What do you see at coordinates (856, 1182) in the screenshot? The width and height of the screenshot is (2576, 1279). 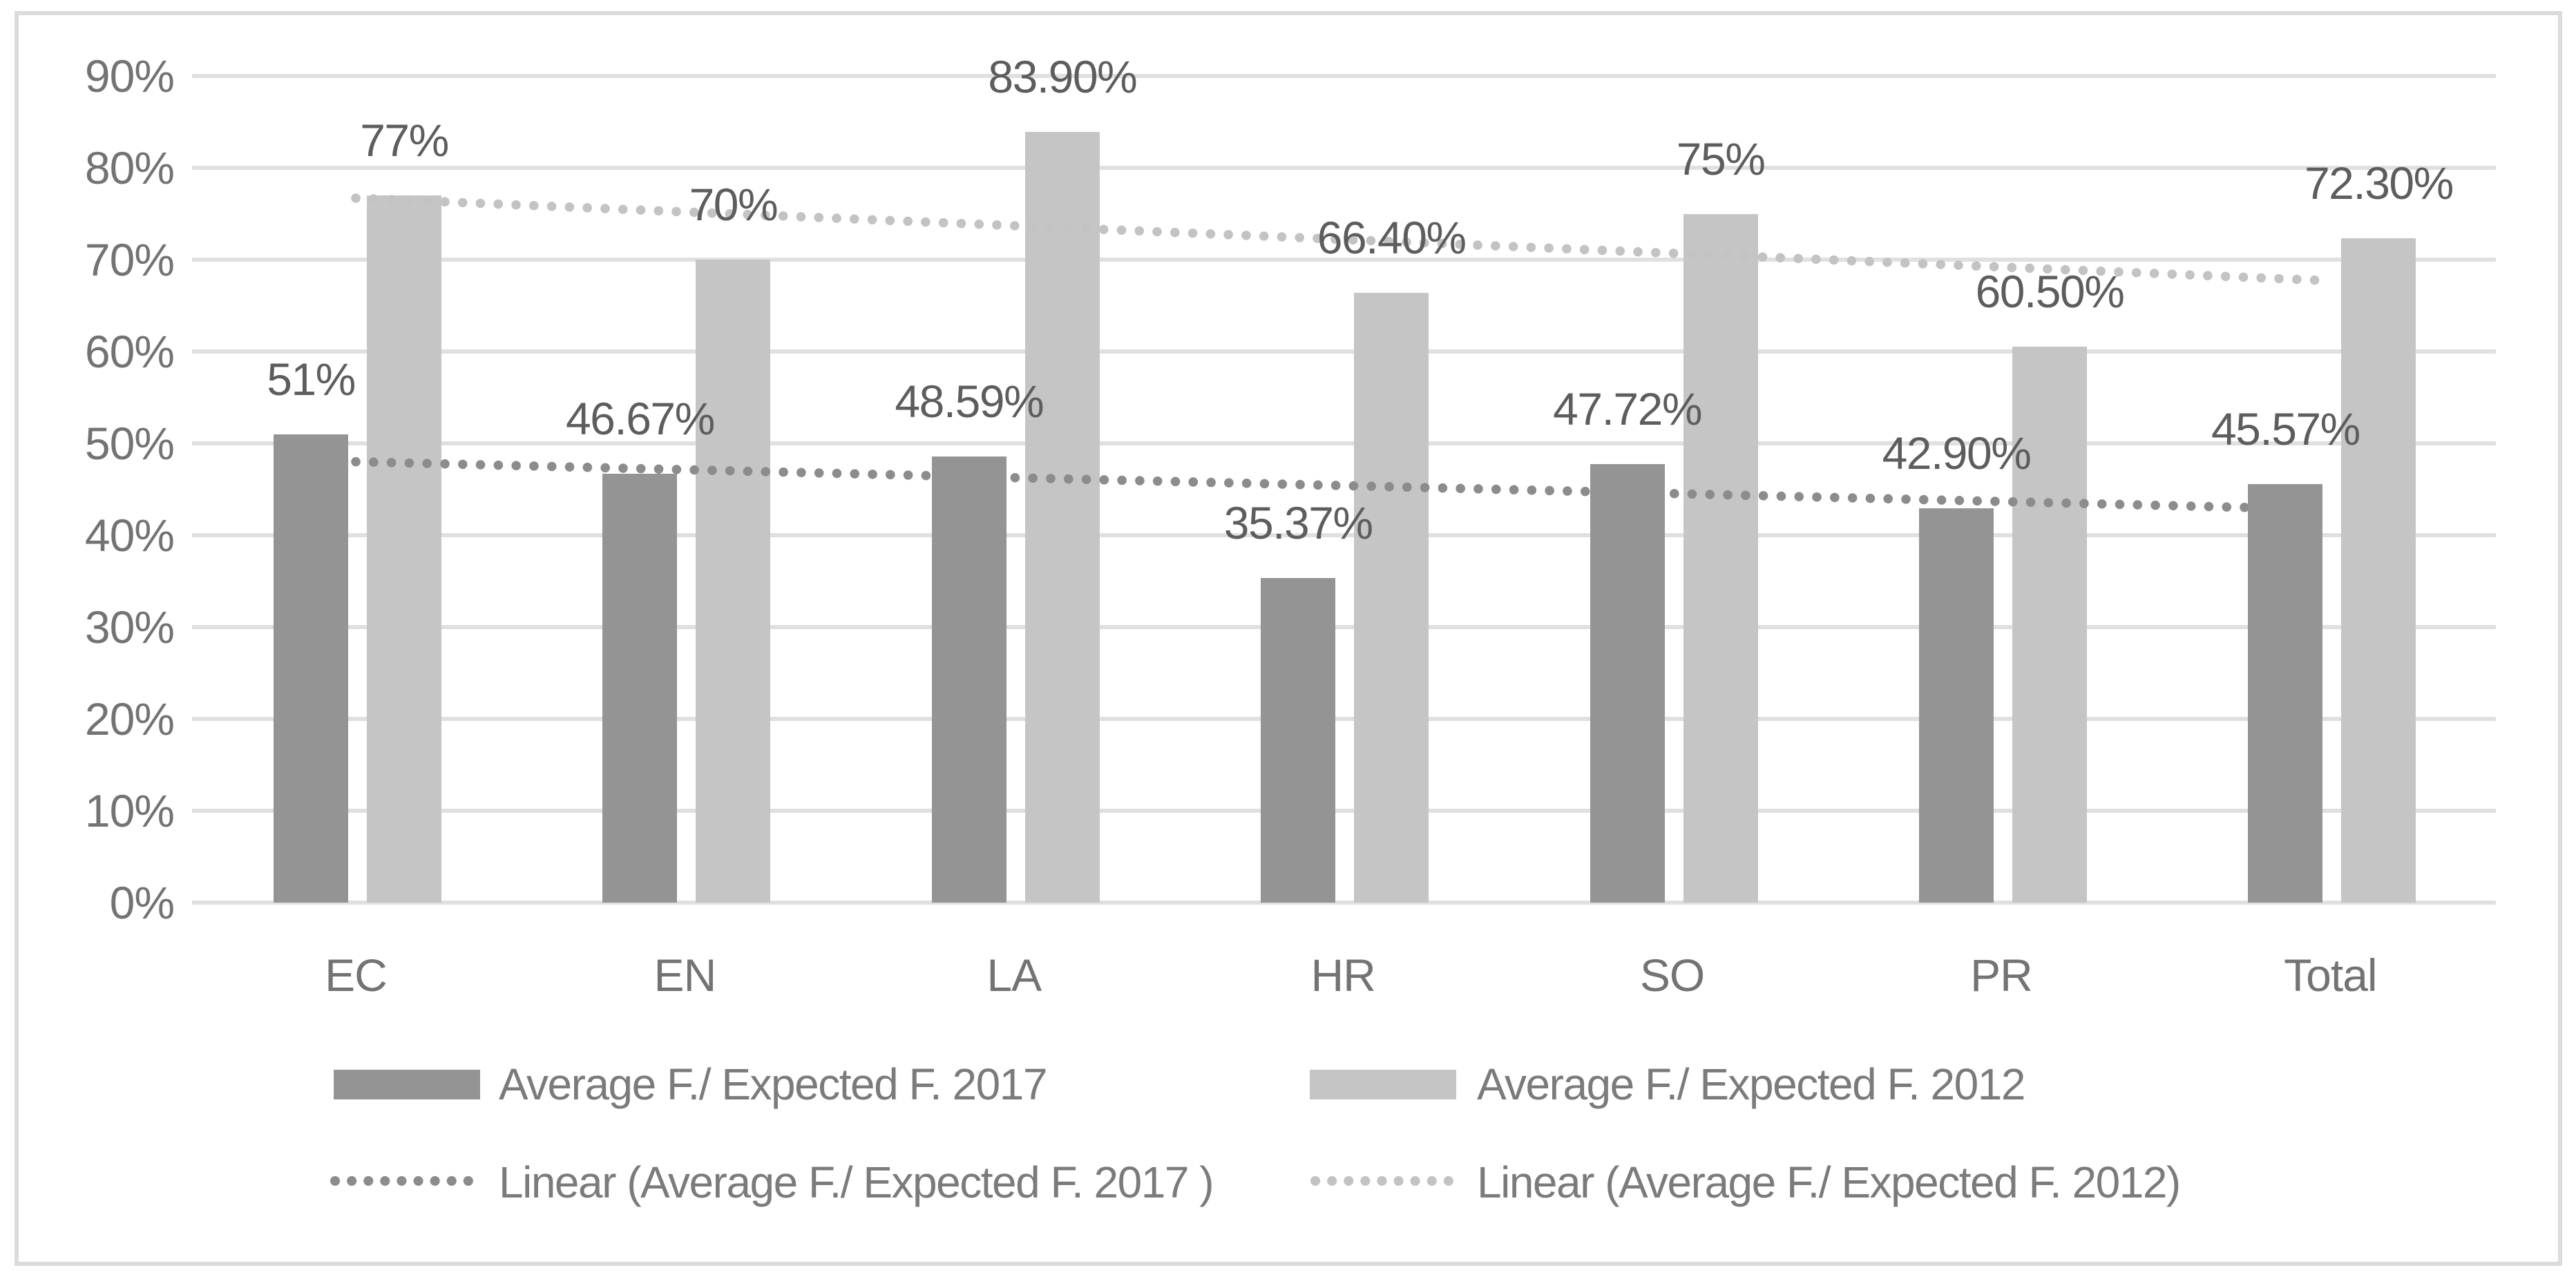 I see `legend-label-linear-2017: Linear (Average F./ Expected F. 2017 )` at bounding box center [856, 1182].